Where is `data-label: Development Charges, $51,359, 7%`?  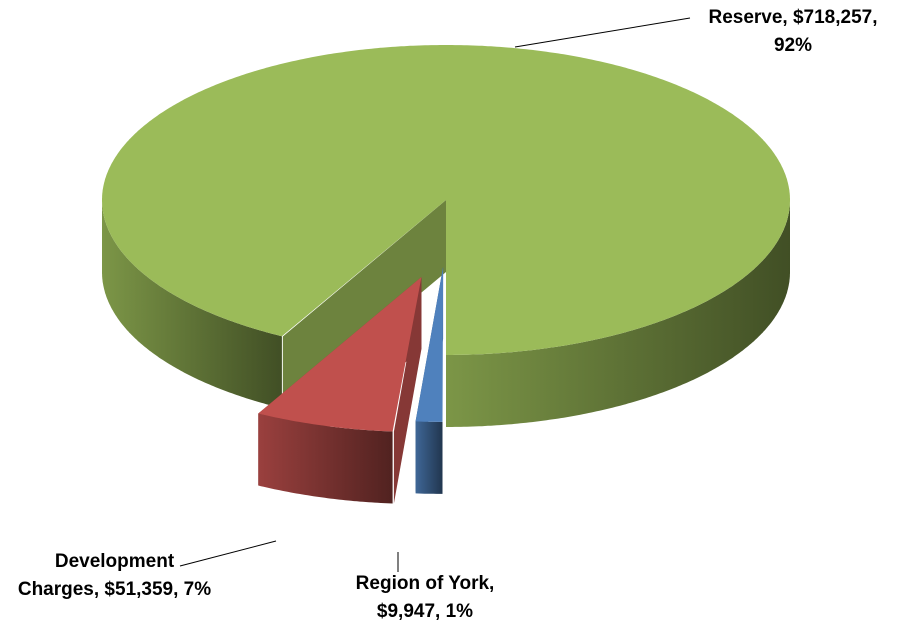
data-label: Development Charges, $51,359, 7% is located at coordinates (114, 575).